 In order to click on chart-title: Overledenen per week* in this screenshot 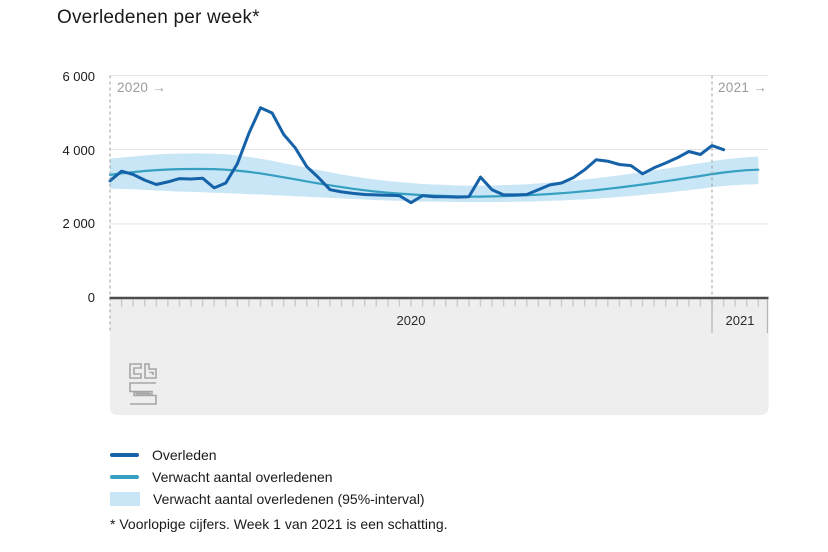, I will do `click(158, 17)`.